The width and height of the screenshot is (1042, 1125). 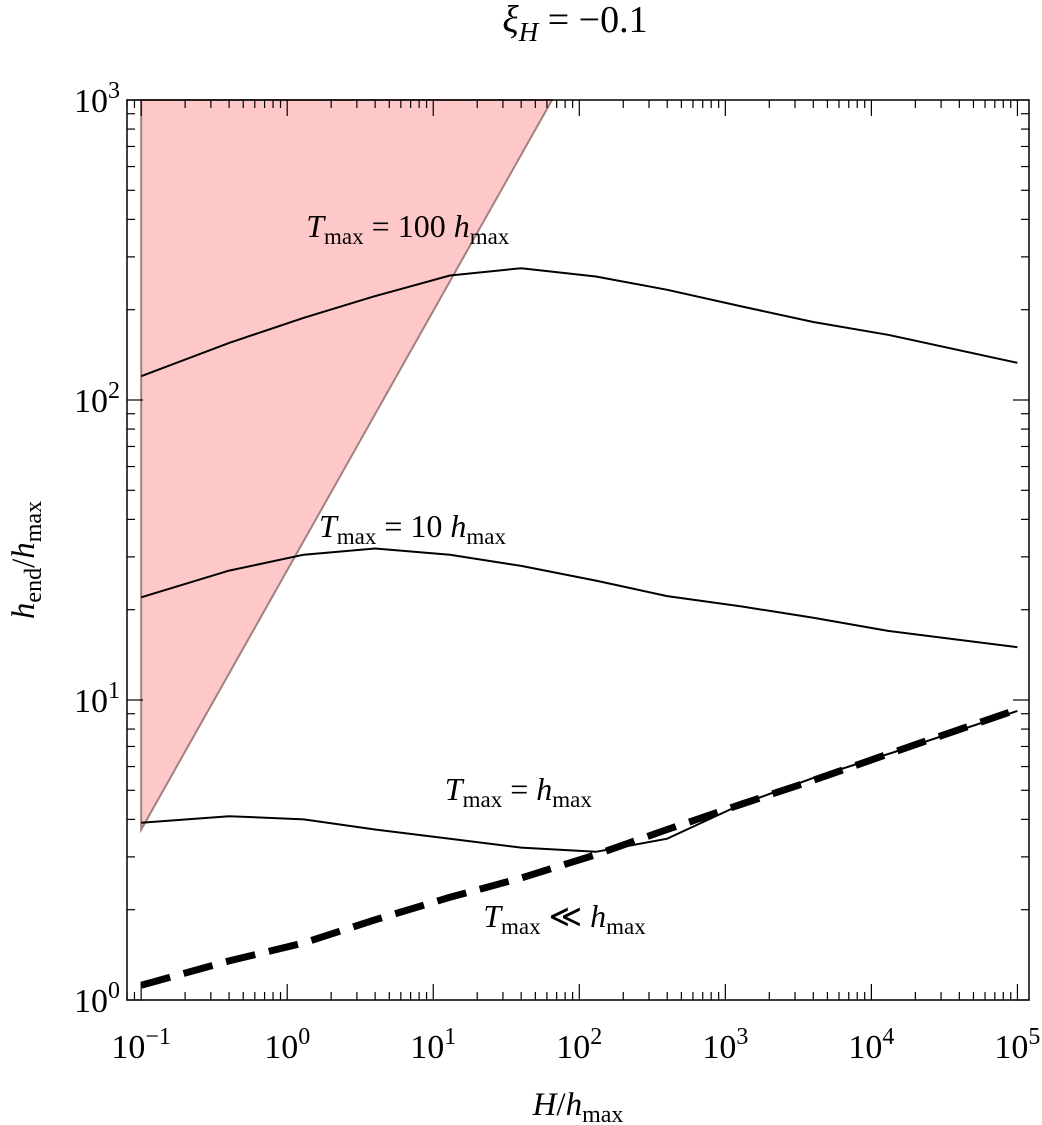 I want to click on y-tick-label: 10², so click(x=97, y=399).